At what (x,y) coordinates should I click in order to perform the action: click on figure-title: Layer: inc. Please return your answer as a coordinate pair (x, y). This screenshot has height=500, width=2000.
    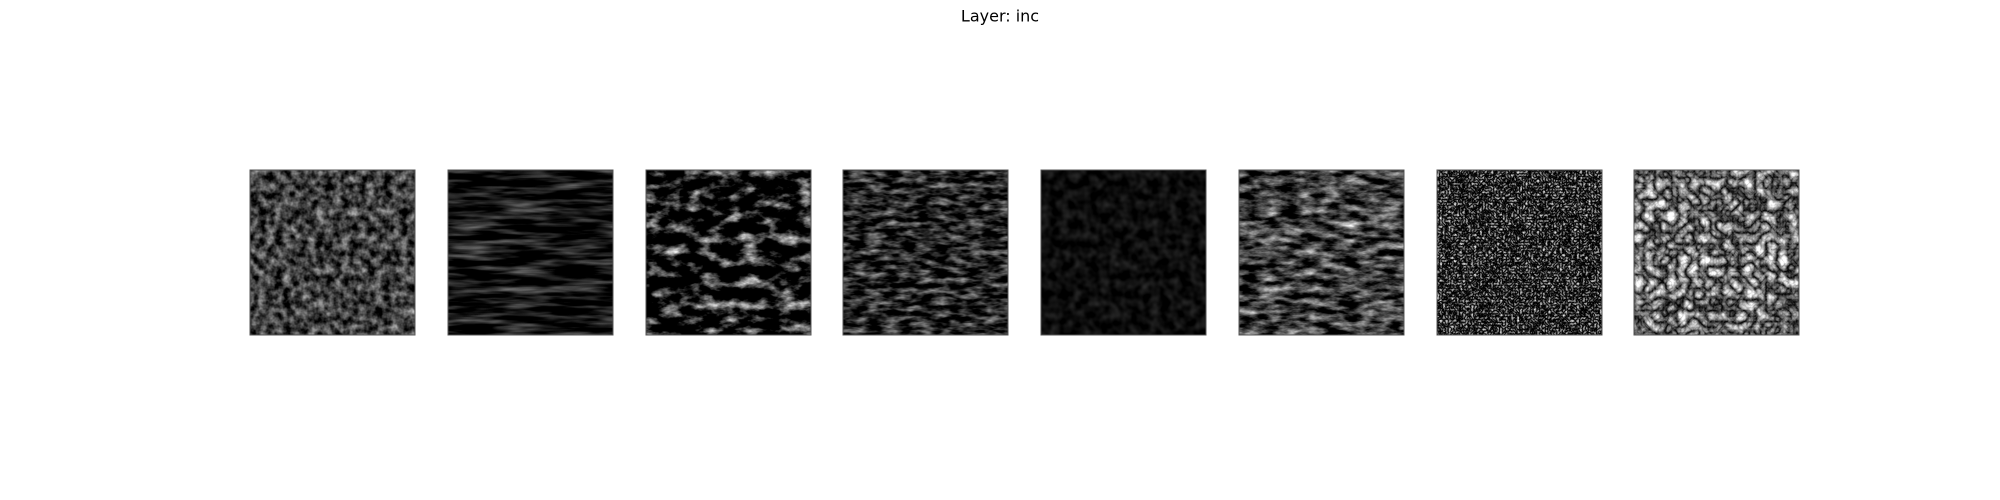
    Looking at the image, I should click on (1000, 16).